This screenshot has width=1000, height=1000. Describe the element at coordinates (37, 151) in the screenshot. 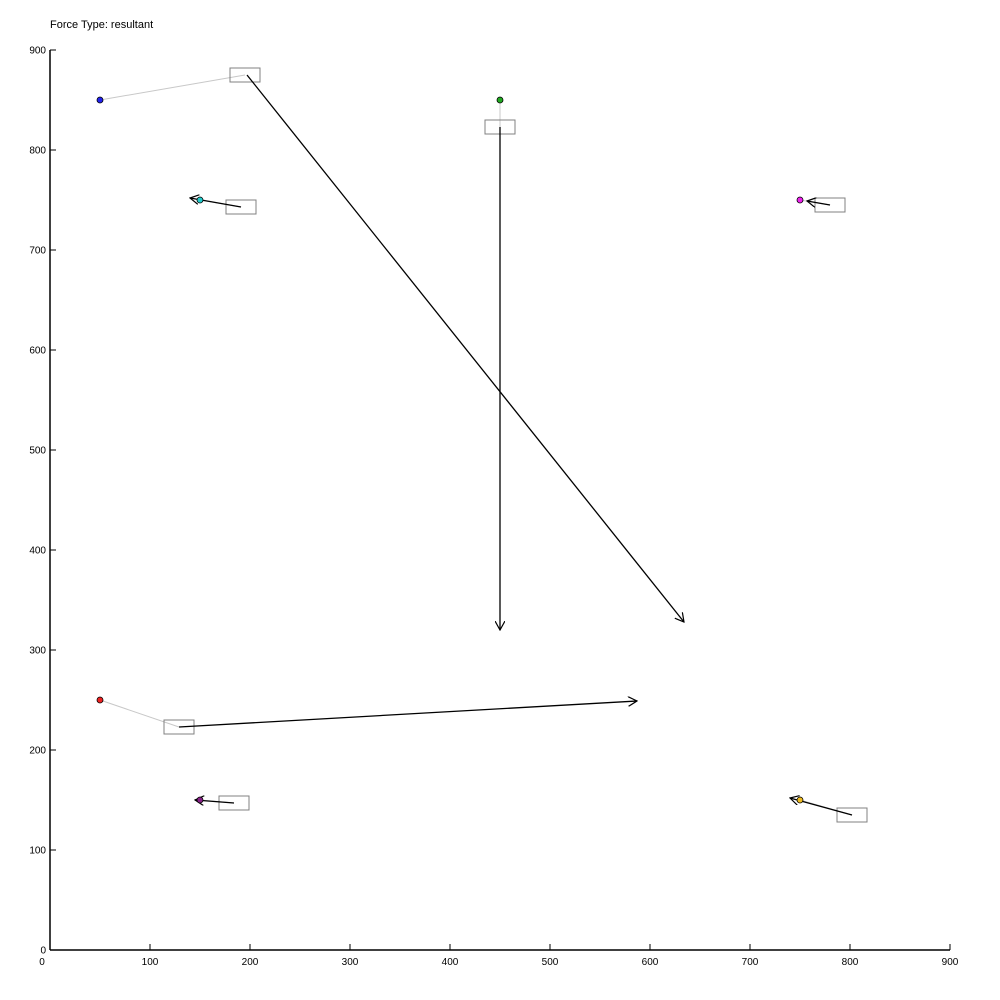

I see `y-tick-label: 800` at that location.